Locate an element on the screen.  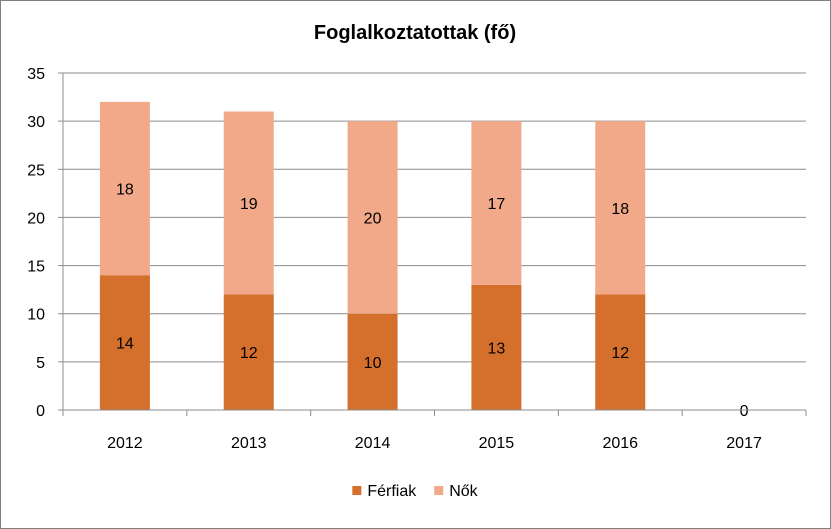
data-label: 17 is located at coordinates (497, 204).